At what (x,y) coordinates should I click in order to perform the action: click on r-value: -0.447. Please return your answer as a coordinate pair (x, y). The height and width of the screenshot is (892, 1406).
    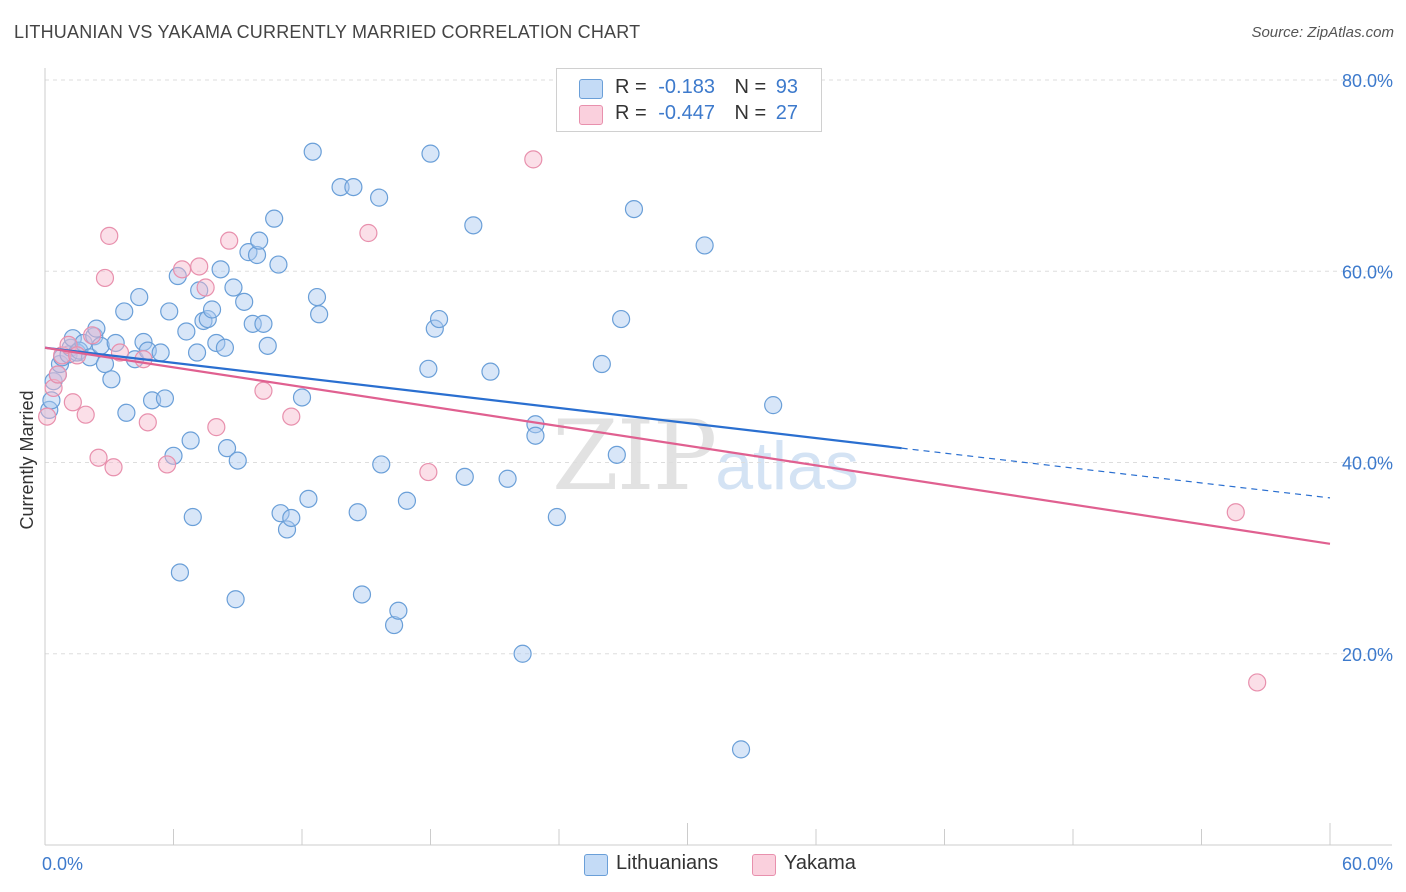
    Looking at the image, I should click on (686, 113).